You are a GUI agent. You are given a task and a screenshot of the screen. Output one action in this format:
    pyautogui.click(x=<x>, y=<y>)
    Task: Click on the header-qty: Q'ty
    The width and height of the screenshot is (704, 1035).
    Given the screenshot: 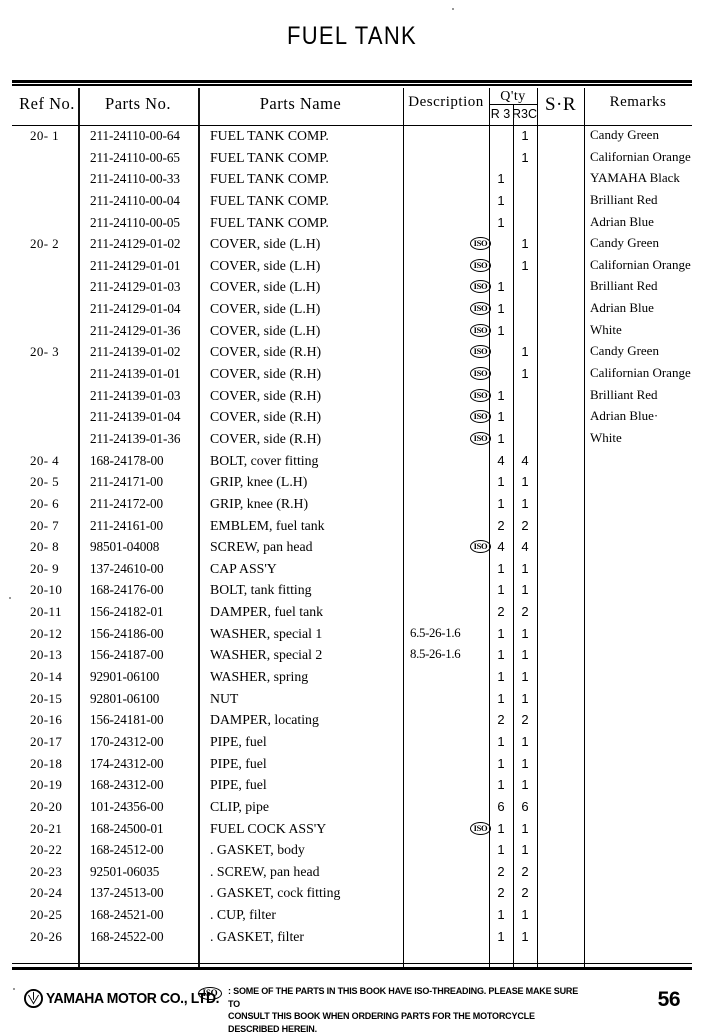 What is the action you would take?
    pyautogui.click(x=513, y=96)
    